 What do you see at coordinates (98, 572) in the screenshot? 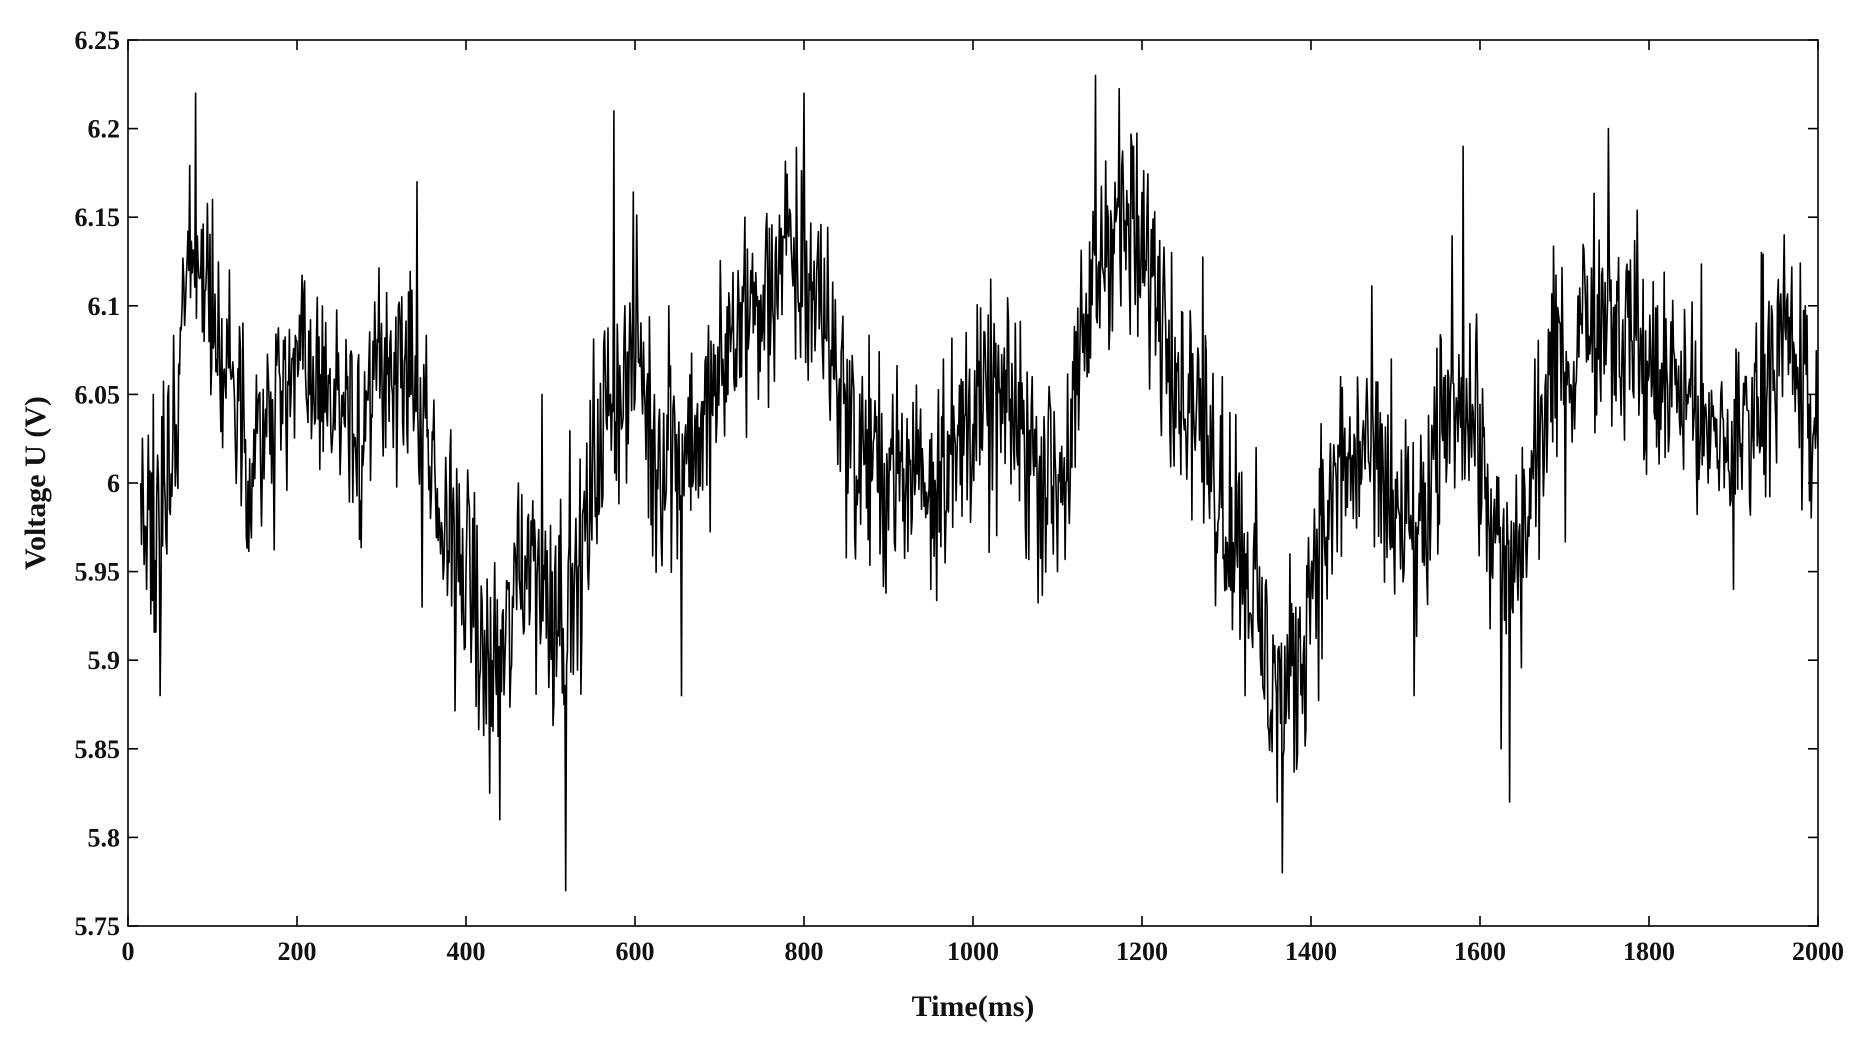
I see `y-tick-label: 5.95` at bounding box center [98, 572].